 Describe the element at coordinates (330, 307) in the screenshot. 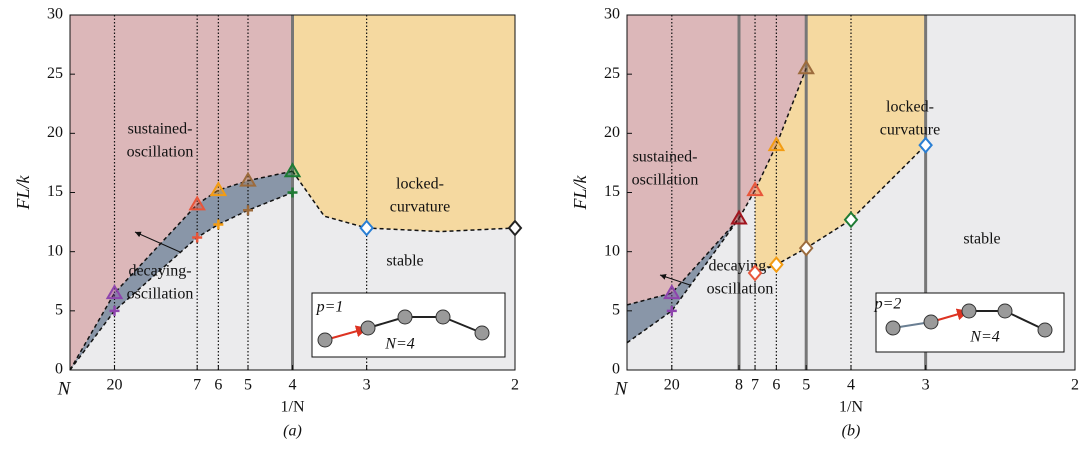

I see `inset-p: p=1` at that location.